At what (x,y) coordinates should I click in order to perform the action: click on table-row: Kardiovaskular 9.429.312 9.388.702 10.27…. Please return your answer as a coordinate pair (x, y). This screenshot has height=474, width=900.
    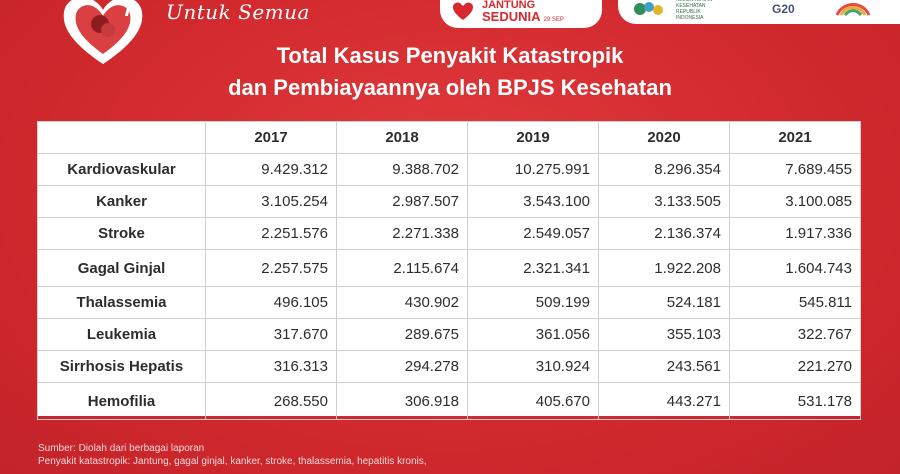
    Looking at the image, I should click on (449, 169).